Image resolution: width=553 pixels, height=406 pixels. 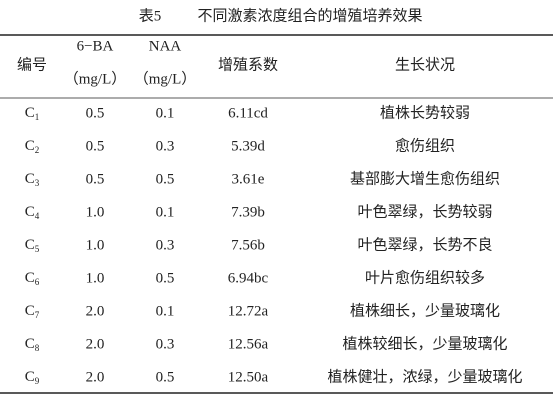 What do you see at coordinates (425, 277) in the screenshot?
I see `cell: 叶片愈伤组织较多` at bounding box center [425, 277].